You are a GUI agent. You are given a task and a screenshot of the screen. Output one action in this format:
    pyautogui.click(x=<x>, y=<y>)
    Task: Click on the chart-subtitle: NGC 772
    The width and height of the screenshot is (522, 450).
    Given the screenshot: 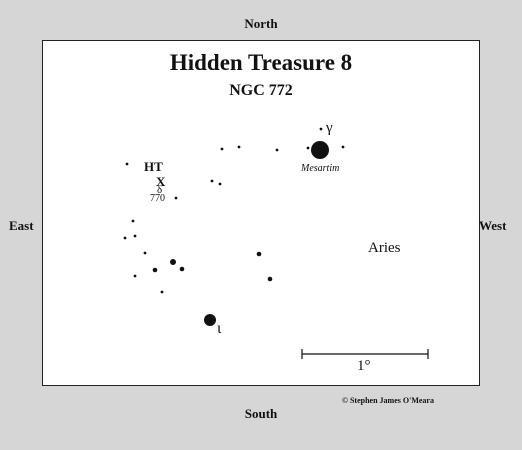 What is the action you would take?
    pyautogui.click(x=261, y=90)
    